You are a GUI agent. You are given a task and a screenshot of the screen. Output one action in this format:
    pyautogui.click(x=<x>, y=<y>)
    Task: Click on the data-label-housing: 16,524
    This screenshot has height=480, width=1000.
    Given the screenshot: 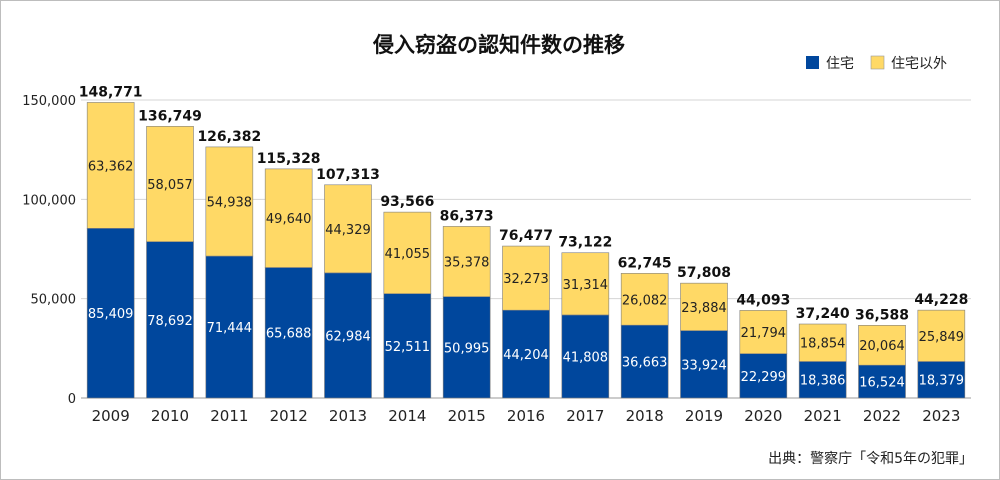 What is the action you would take?
    pyautogui.click(x=882, y=383)
    